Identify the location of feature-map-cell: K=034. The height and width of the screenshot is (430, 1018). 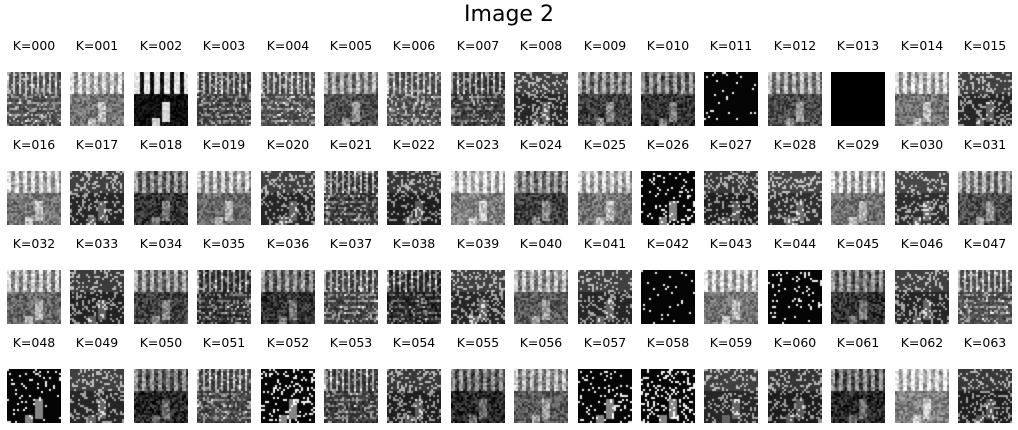
(161, 282).